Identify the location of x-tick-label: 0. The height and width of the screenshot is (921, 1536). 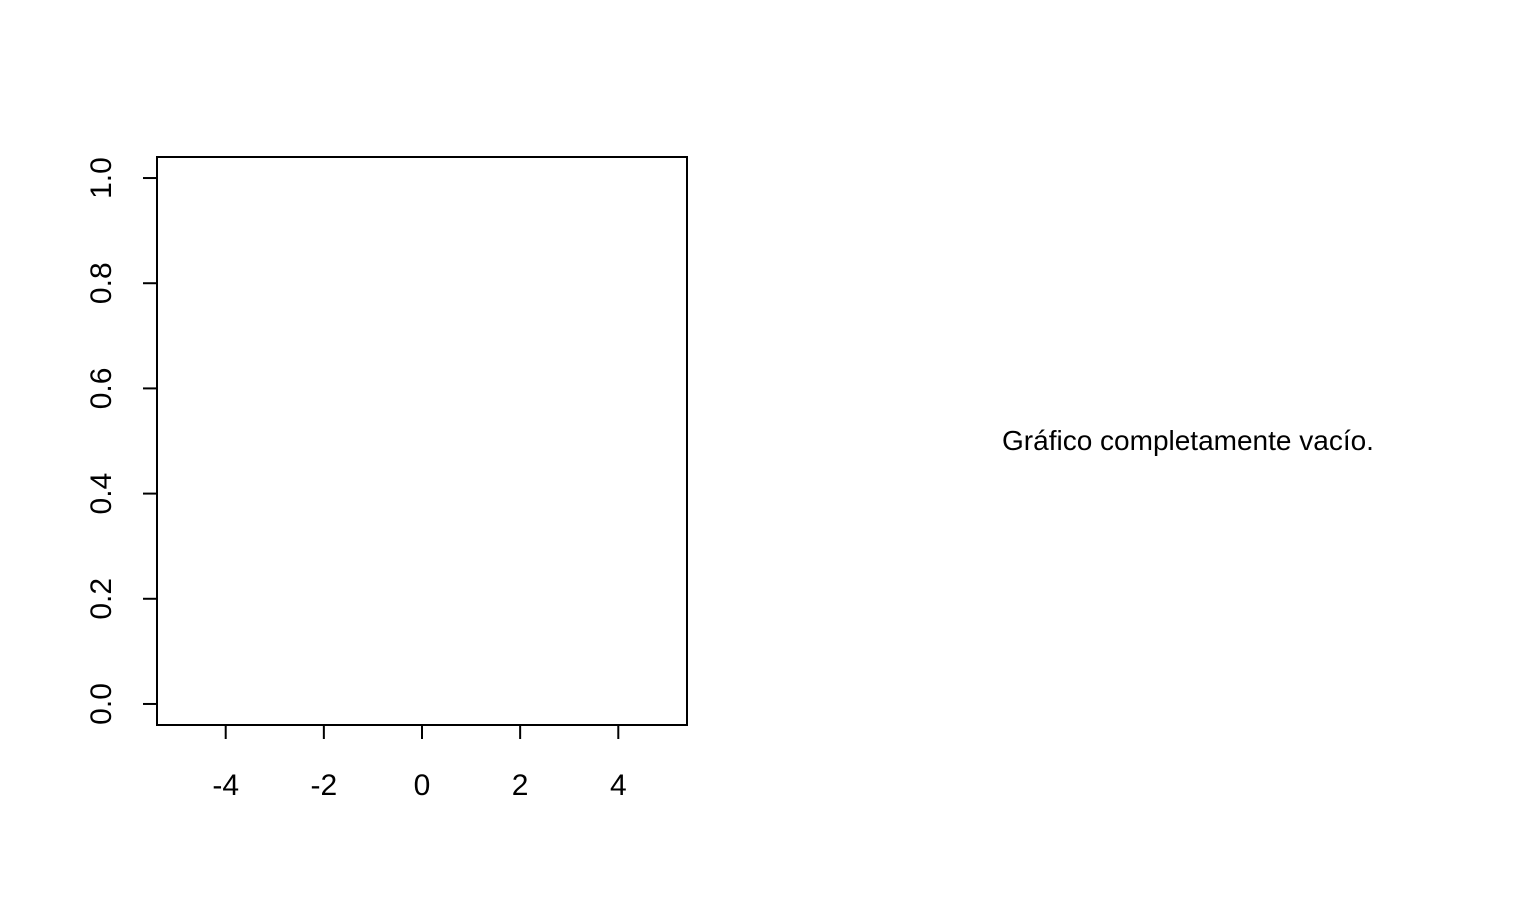
(422, 785).